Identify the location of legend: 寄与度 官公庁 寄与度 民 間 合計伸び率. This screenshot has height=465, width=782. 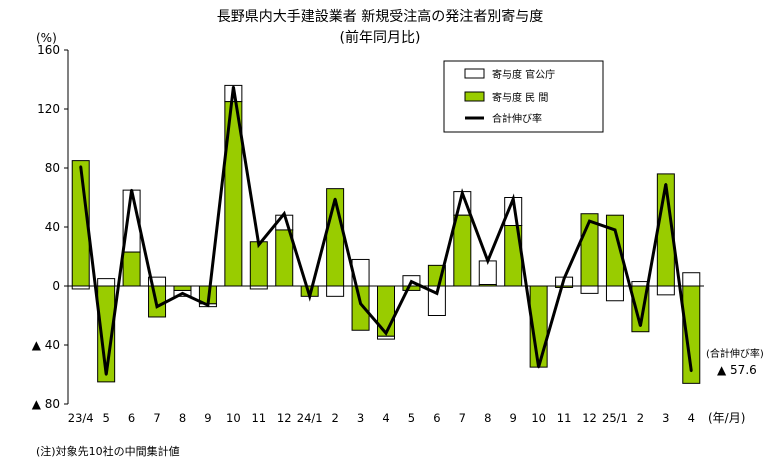
(523, 96).